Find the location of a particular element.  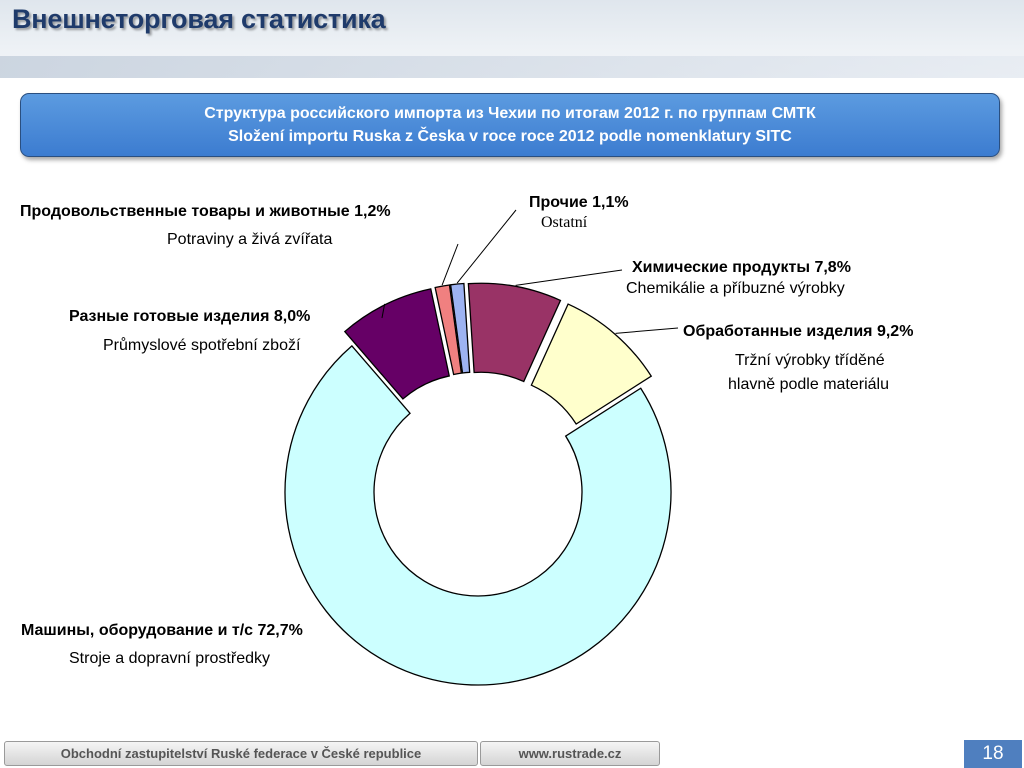

leader-chemicals is located at coordinates (569, 277).